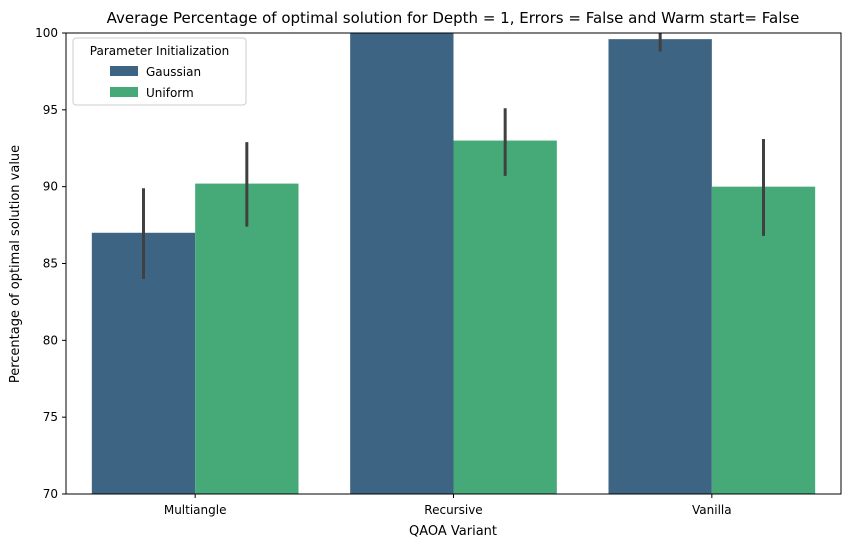 The width and height of the screenshot is (850, 551). Describe the element at coordinates (50, 417) in the screenshot. I see `y-tick-label: 75` at that location.